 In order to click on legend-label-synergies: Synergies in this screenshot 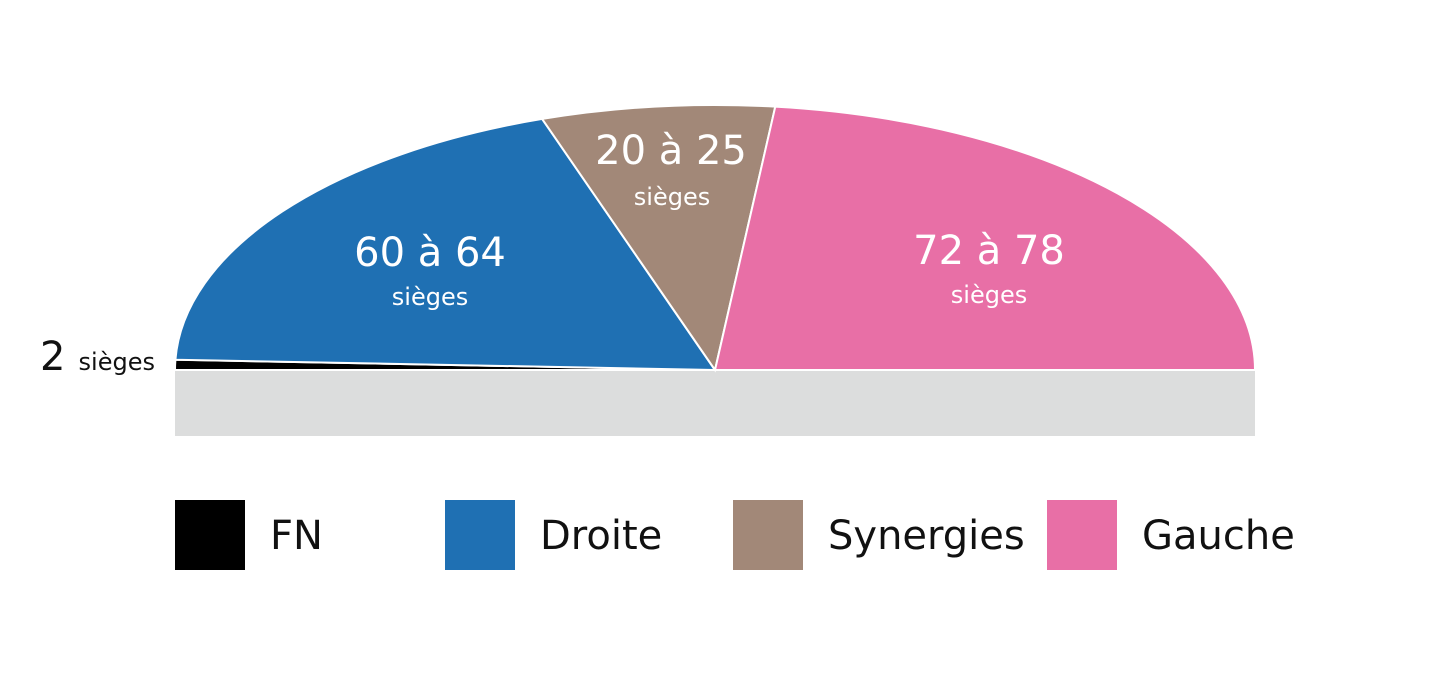, I will do `click(926, 536)`.